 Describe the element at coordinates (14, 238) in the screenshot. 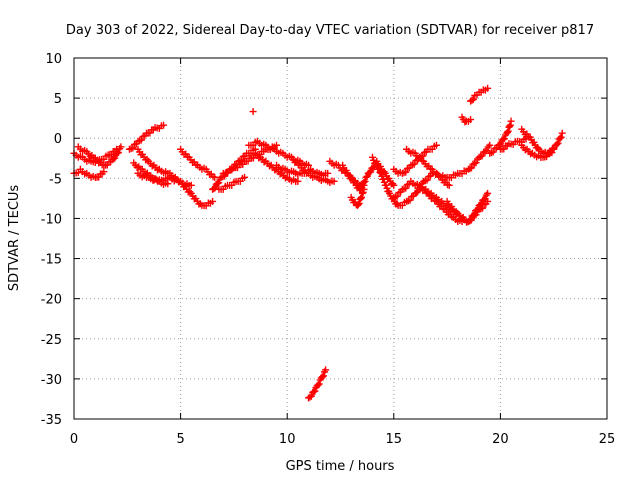

I see `y-axis-title: SDTVAR / TECUs` at that location.